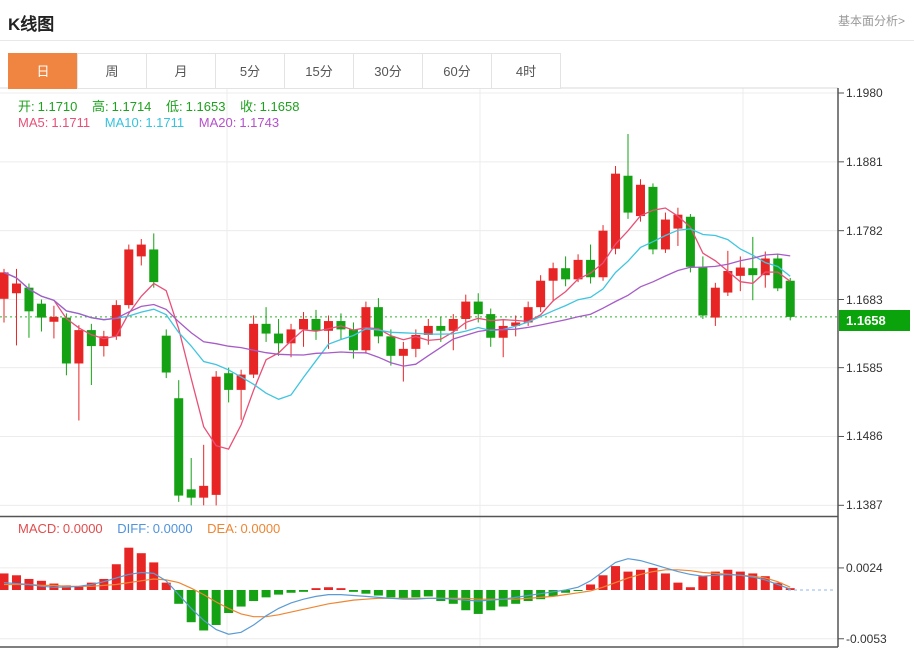 The width and height of the screenshot is (914, 651). I want to click on page-title: K线图, so click(31, 24).